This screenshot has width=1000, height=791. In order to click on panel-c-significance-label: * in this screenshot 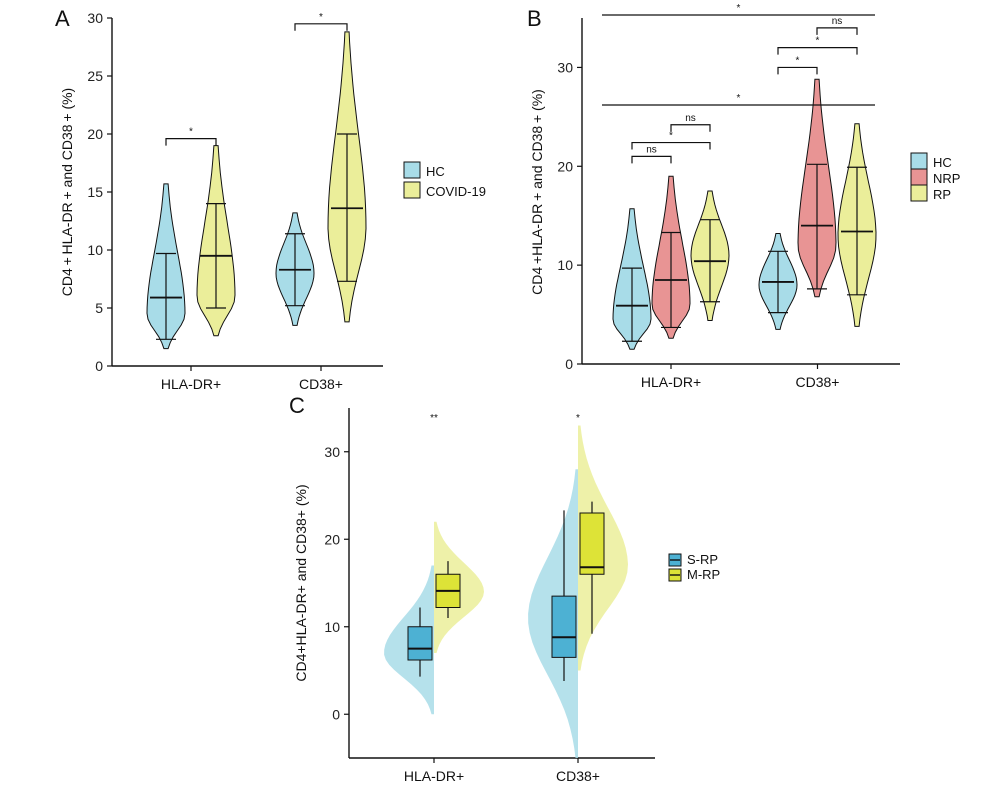, I will do `click(578, 418)`.